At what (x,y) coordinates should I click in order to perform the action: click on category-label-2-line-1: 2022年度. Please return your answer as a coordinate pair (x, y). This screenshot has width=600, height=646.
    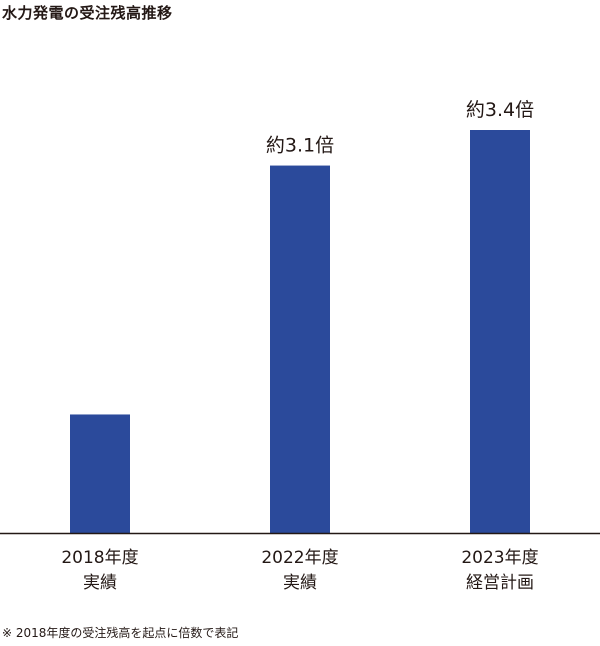
    Looking at the image, I should click on (299, 558).